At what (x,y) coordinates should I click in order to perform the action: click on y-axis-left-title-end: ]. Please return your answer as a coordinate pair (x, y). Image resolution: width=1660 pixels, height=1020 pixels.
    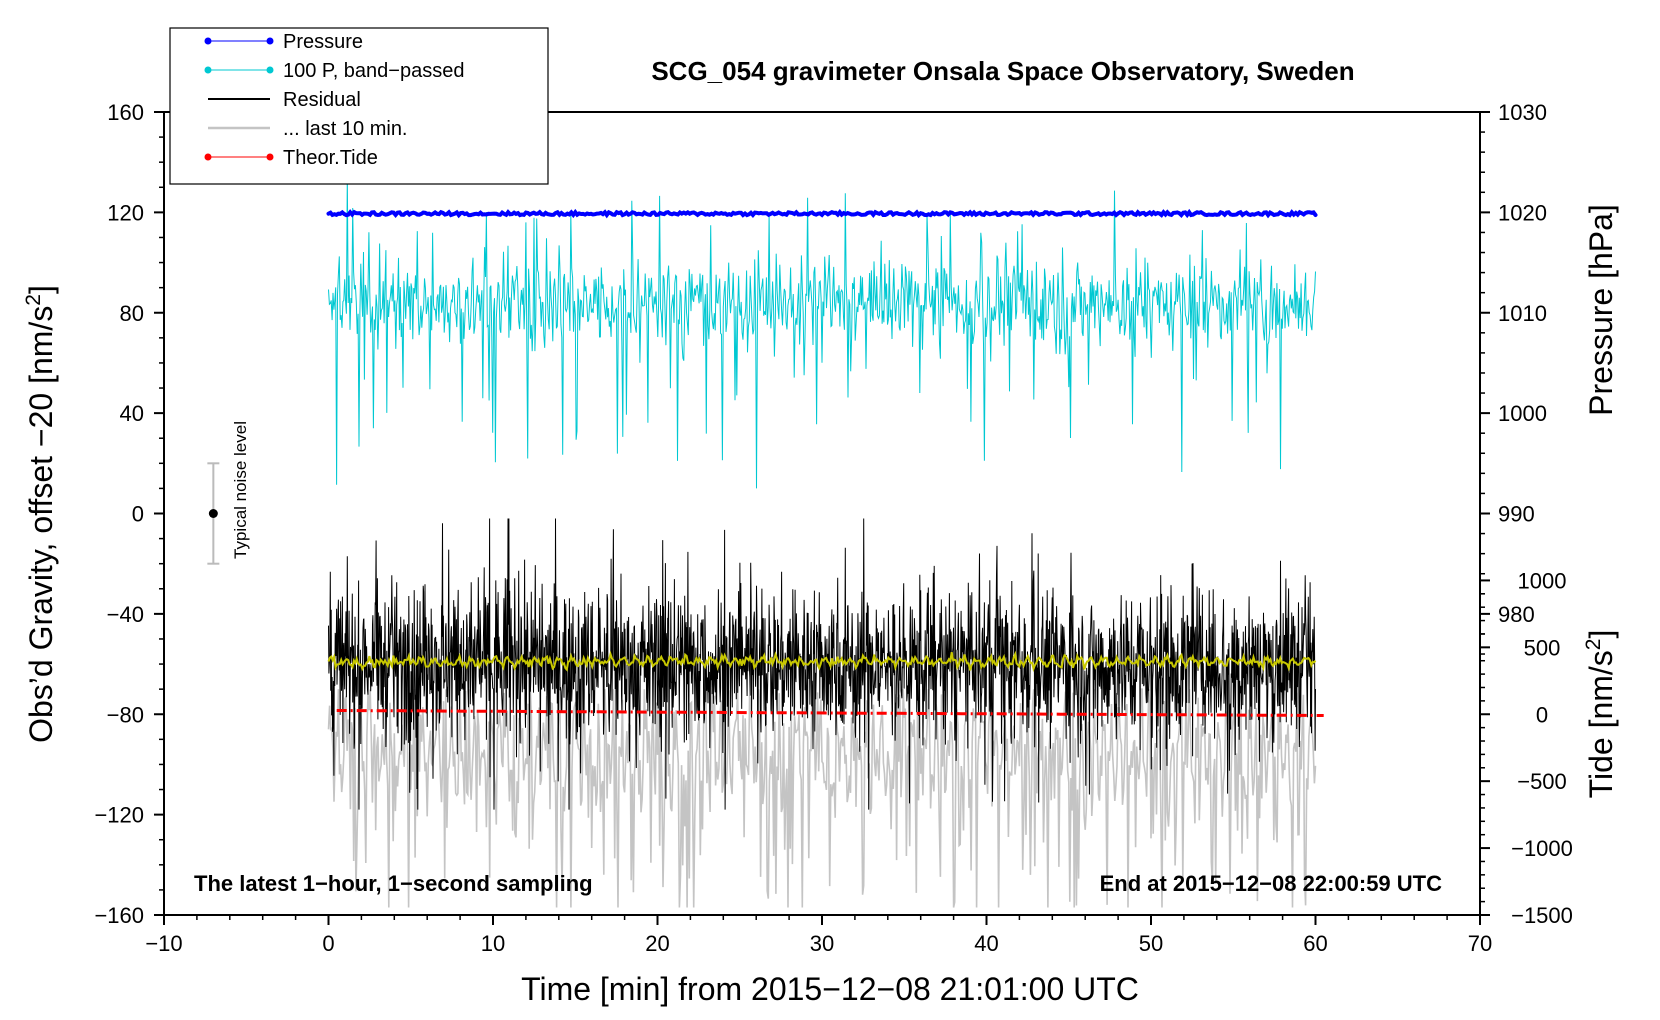
    Looking at the image, I should click on (41, 289).